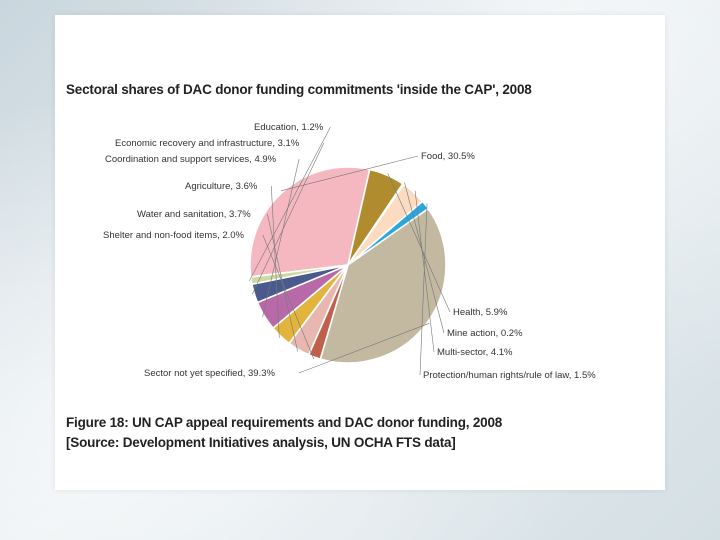  What do you see at coordinates (480, 312) in the screenshot?
I see `slice-label-1: Health, 5.9%` at bounding box center [480, 312].